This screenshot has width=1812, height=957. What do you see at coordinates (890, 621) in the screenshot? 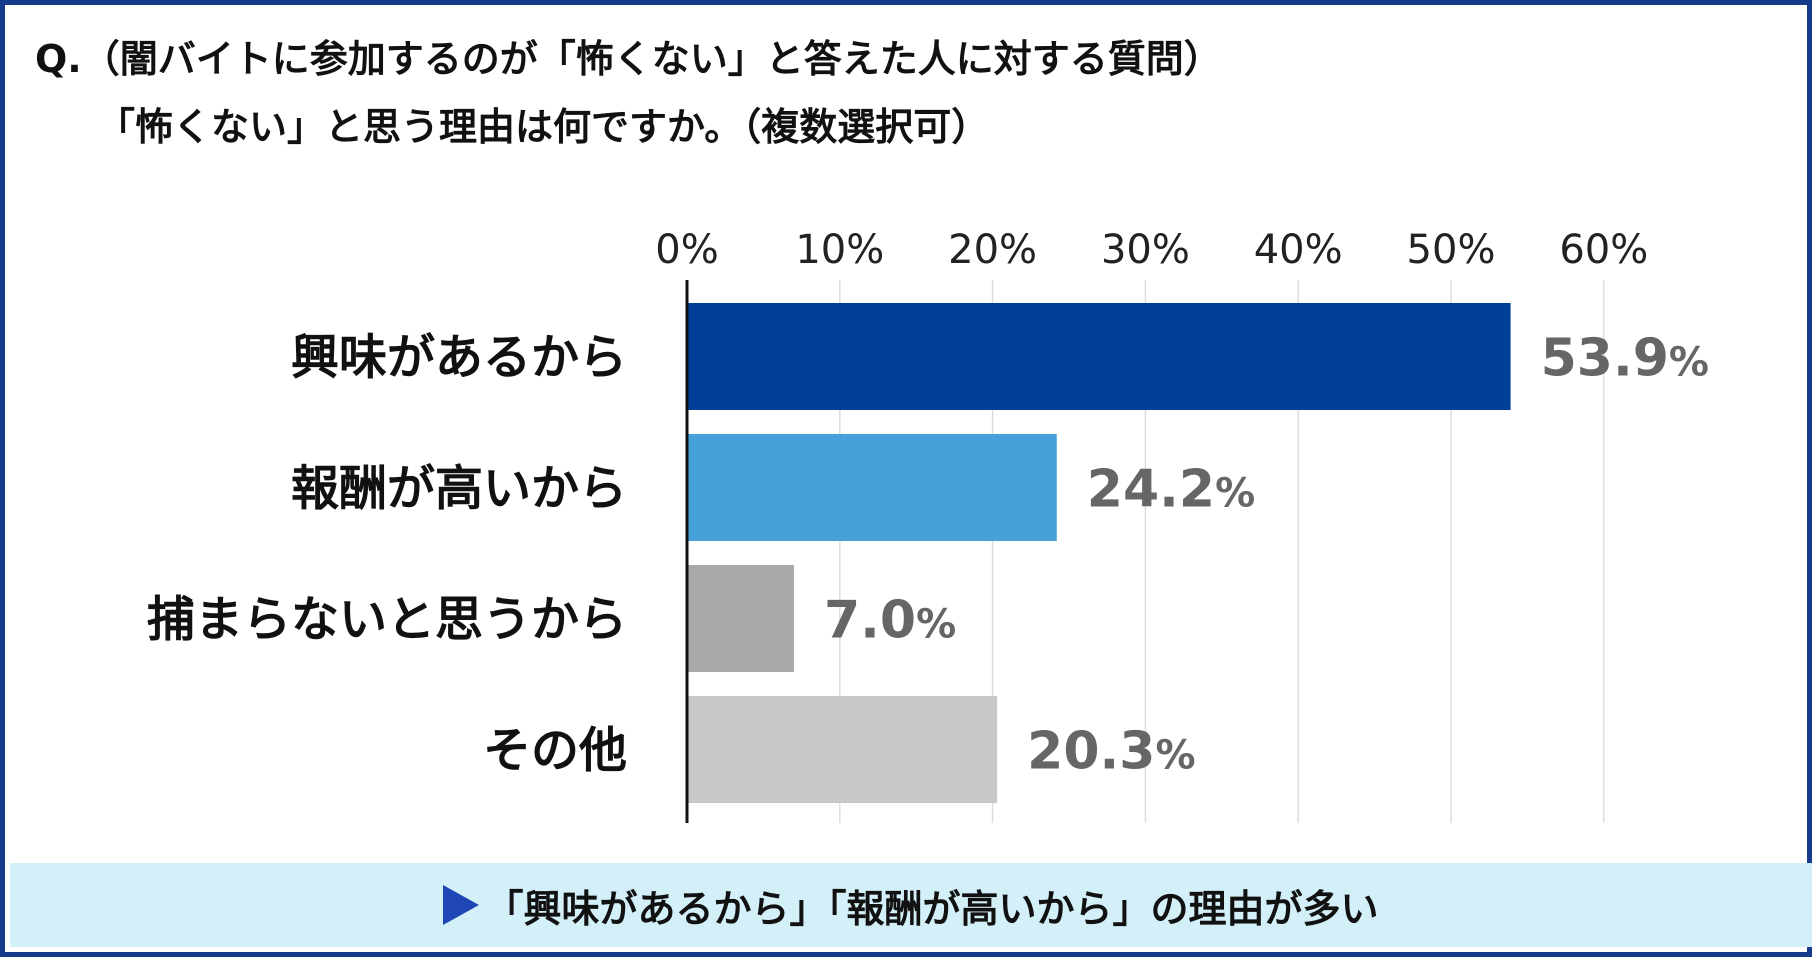
I see `data-label: 7.0%` at bounding box center [890, 621].